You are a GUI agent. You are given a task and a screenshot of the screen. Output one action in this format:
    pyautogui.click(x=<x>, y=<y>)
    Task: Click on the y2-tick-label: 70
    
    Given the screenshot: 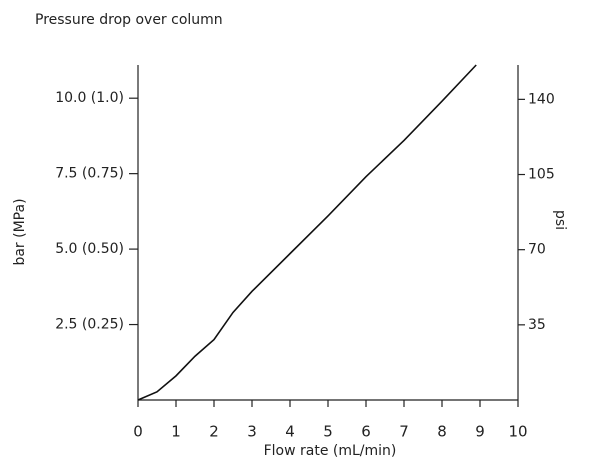 What is the action you would take?
    pyautogui.click(x=537, y=250)
    